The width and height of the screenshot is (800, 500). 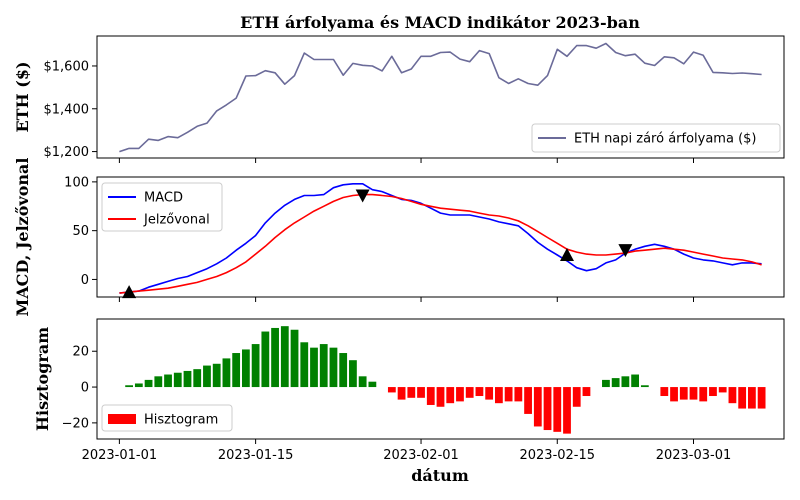 I want to click on x-tick-label: 2023-01-15, so click(x=256, y=455).